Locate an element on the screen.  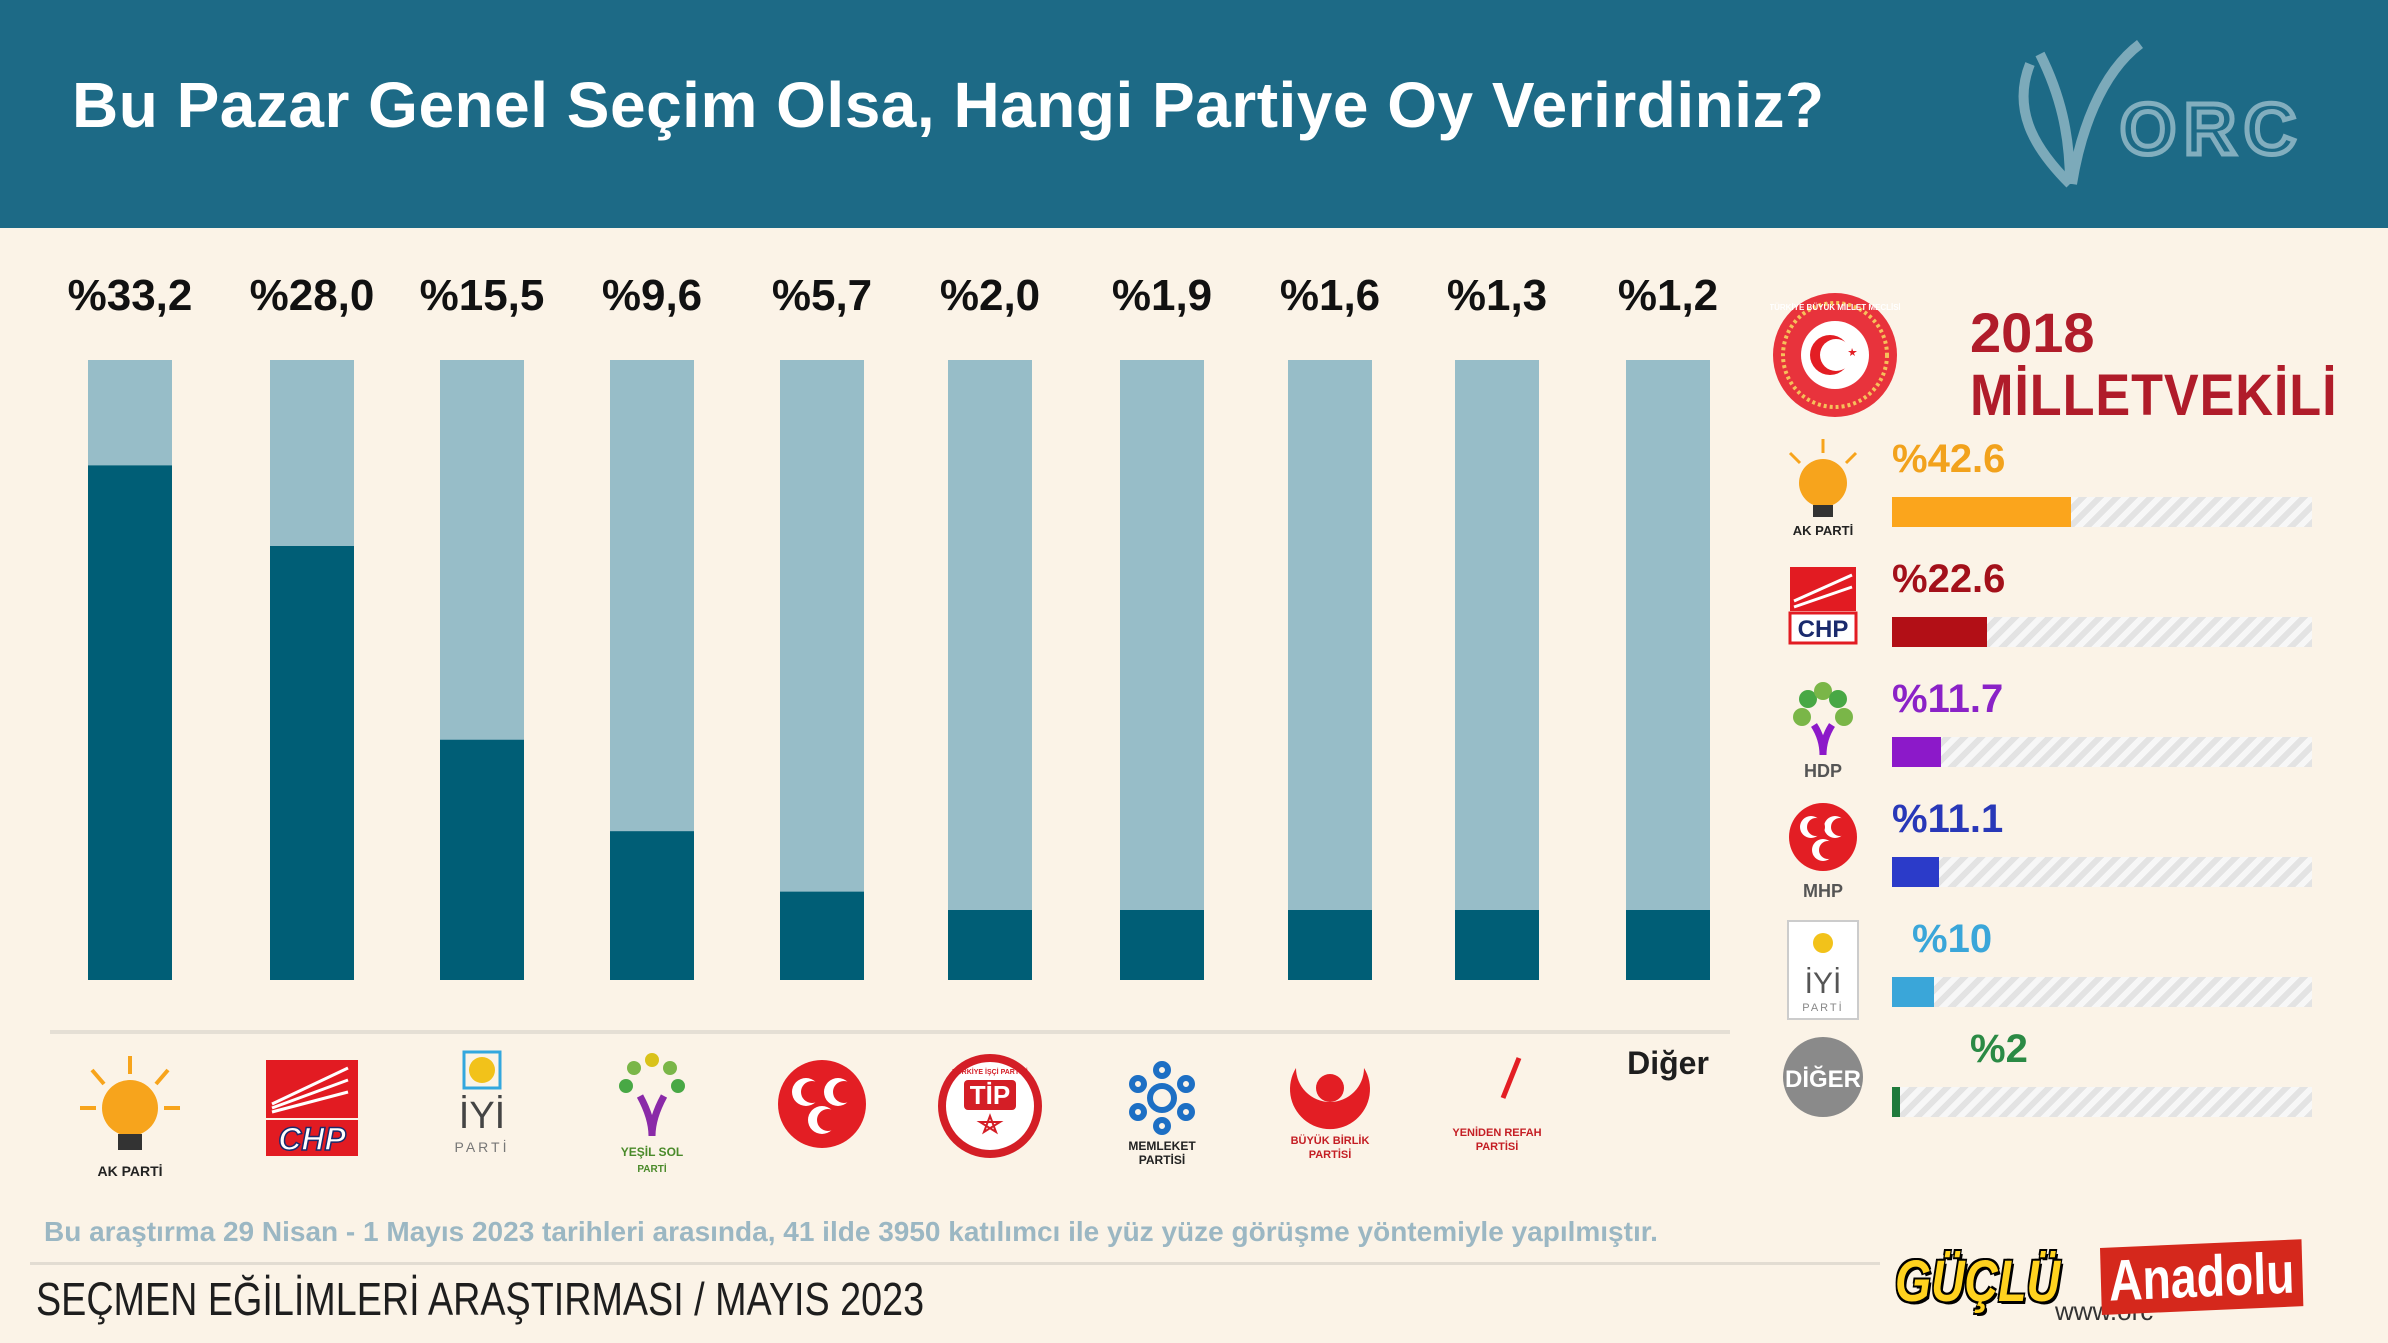
party-logo-akp: AK PARTİ is located at coordinates (130, 1117).